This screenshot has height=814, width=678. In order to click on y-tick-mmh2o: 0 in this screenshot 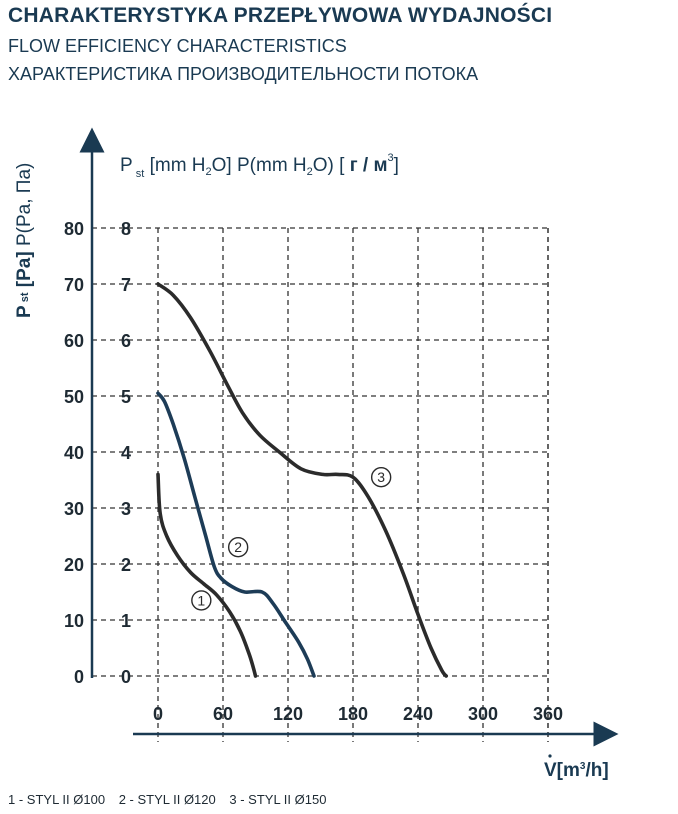, I will do `click(126, 677)`.